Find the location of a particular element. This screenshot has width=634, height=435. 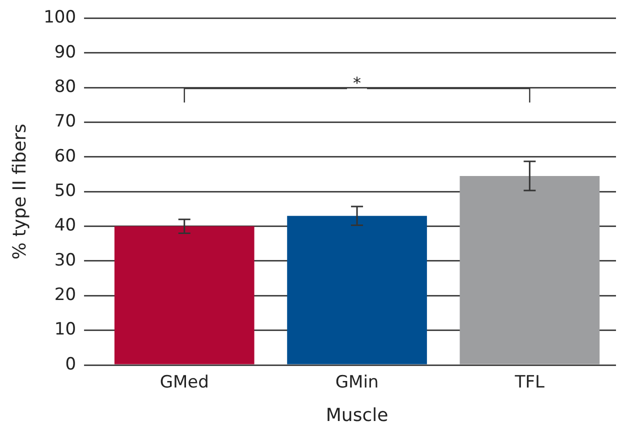

x-axis-title: Muscle is located at coordinates (357, 415).